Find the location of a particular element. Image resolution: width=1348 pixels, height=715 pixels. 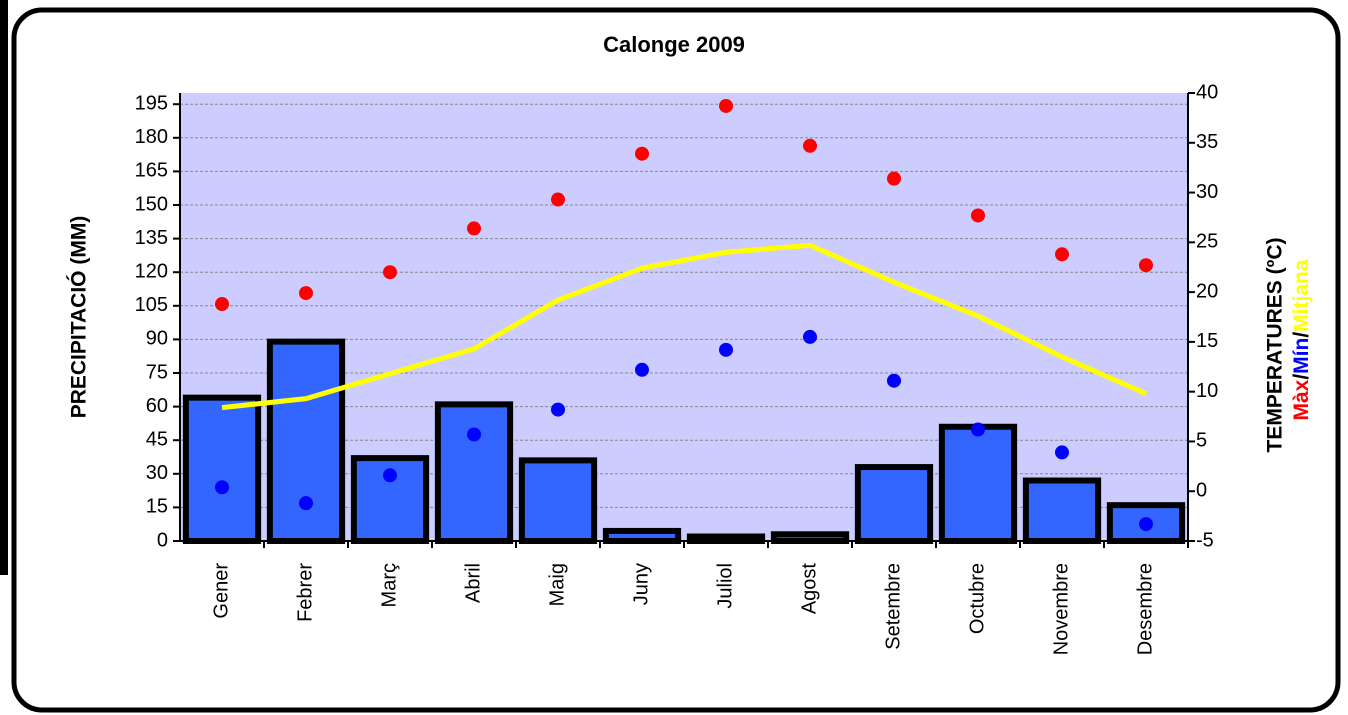

y2-tick-label: 0 is located at coordinates (1201, 491).